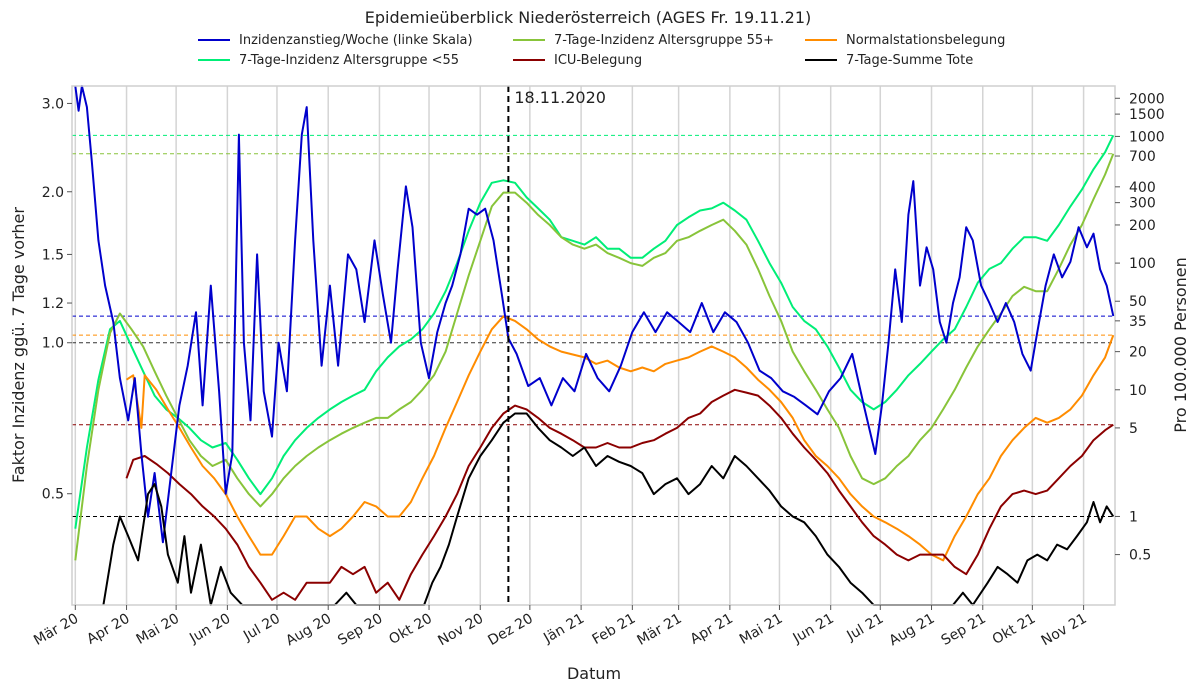  Describe the element at coordinates (1140, 556) in the screenshot. I see `y-right-tick-label: 0.5` at that location.